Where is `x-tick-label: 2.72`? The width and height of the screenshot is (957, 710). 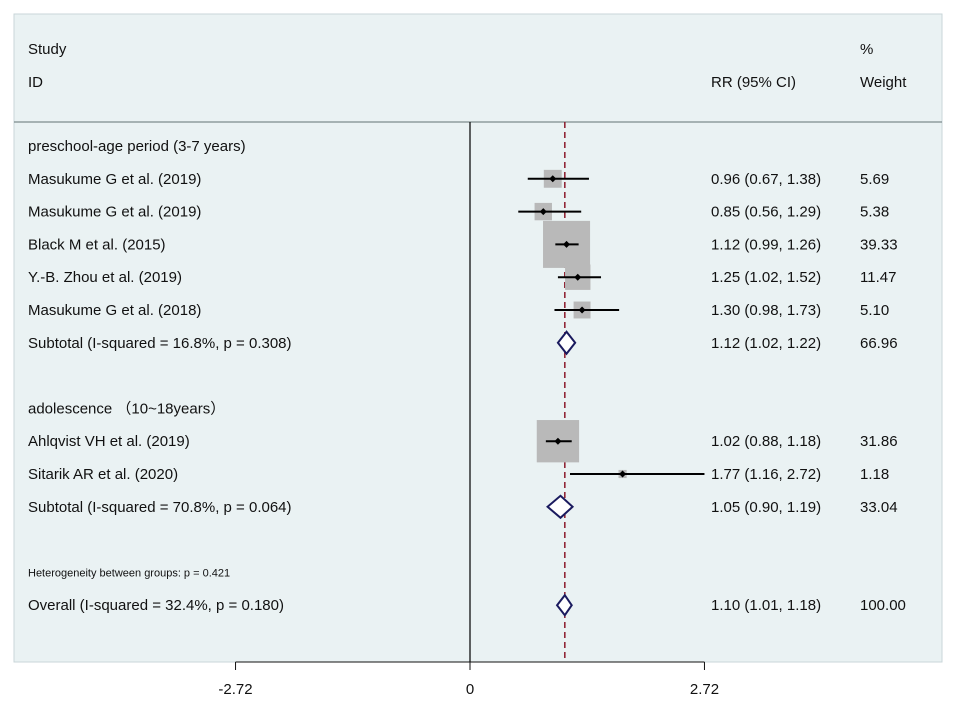 x-tick-label: 2.72 is located at coordinates (704, 689).